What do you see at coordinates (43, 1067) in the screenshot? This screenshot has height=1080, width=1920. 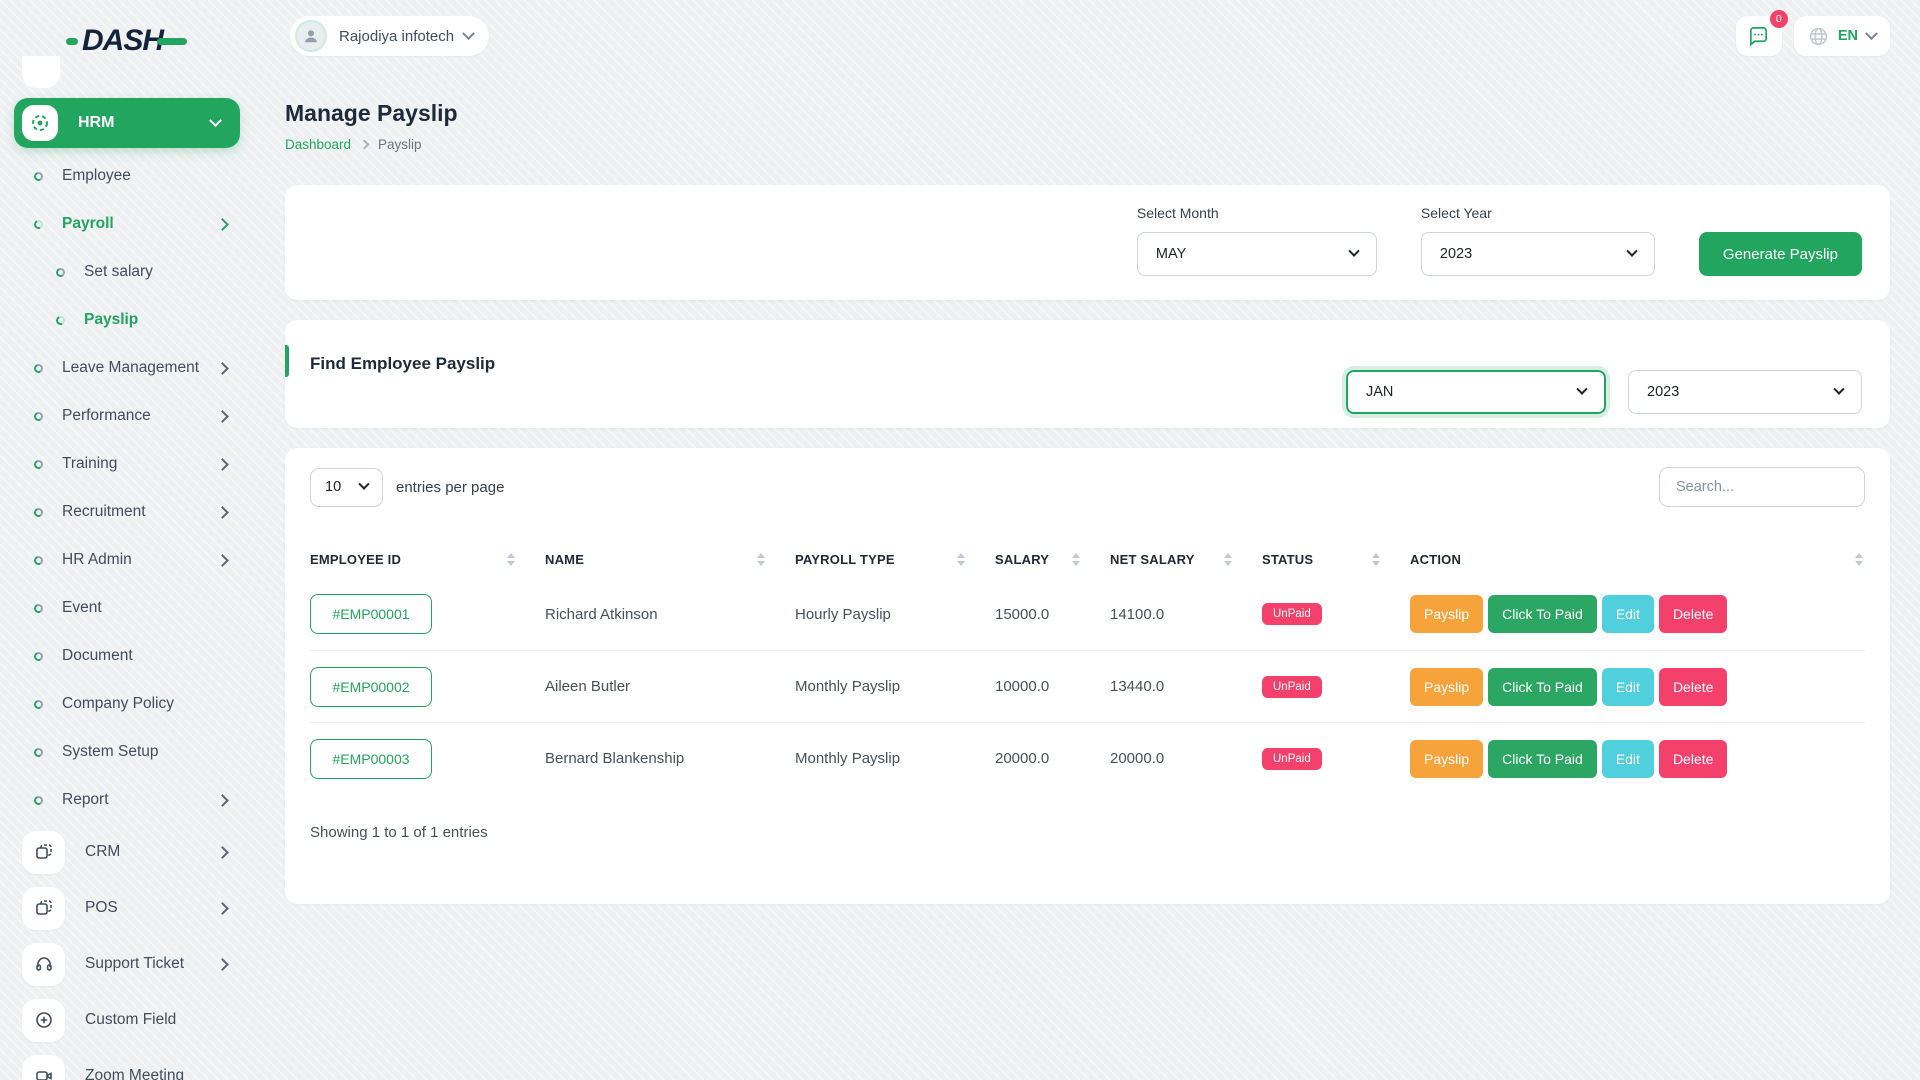 I see `video-icon` at bounding box center [43, 1067].